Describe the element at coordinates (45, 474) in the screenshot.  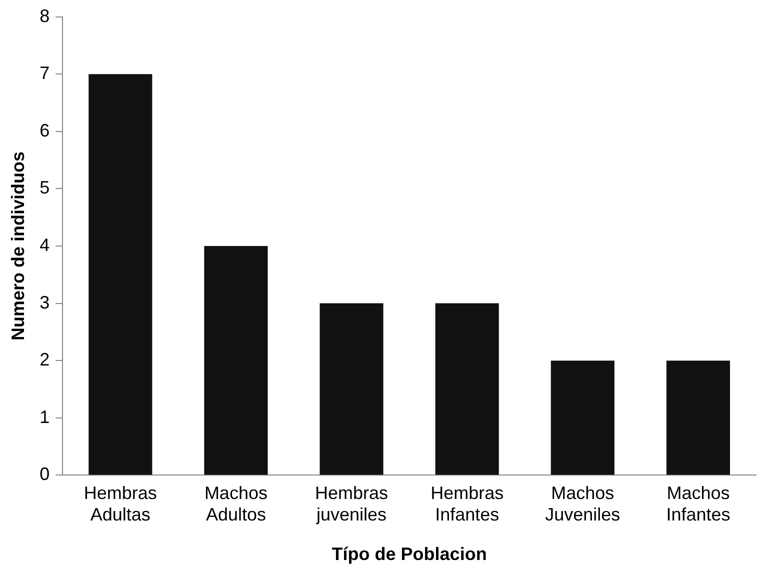
I see `y-tick-label: 0` at that location.